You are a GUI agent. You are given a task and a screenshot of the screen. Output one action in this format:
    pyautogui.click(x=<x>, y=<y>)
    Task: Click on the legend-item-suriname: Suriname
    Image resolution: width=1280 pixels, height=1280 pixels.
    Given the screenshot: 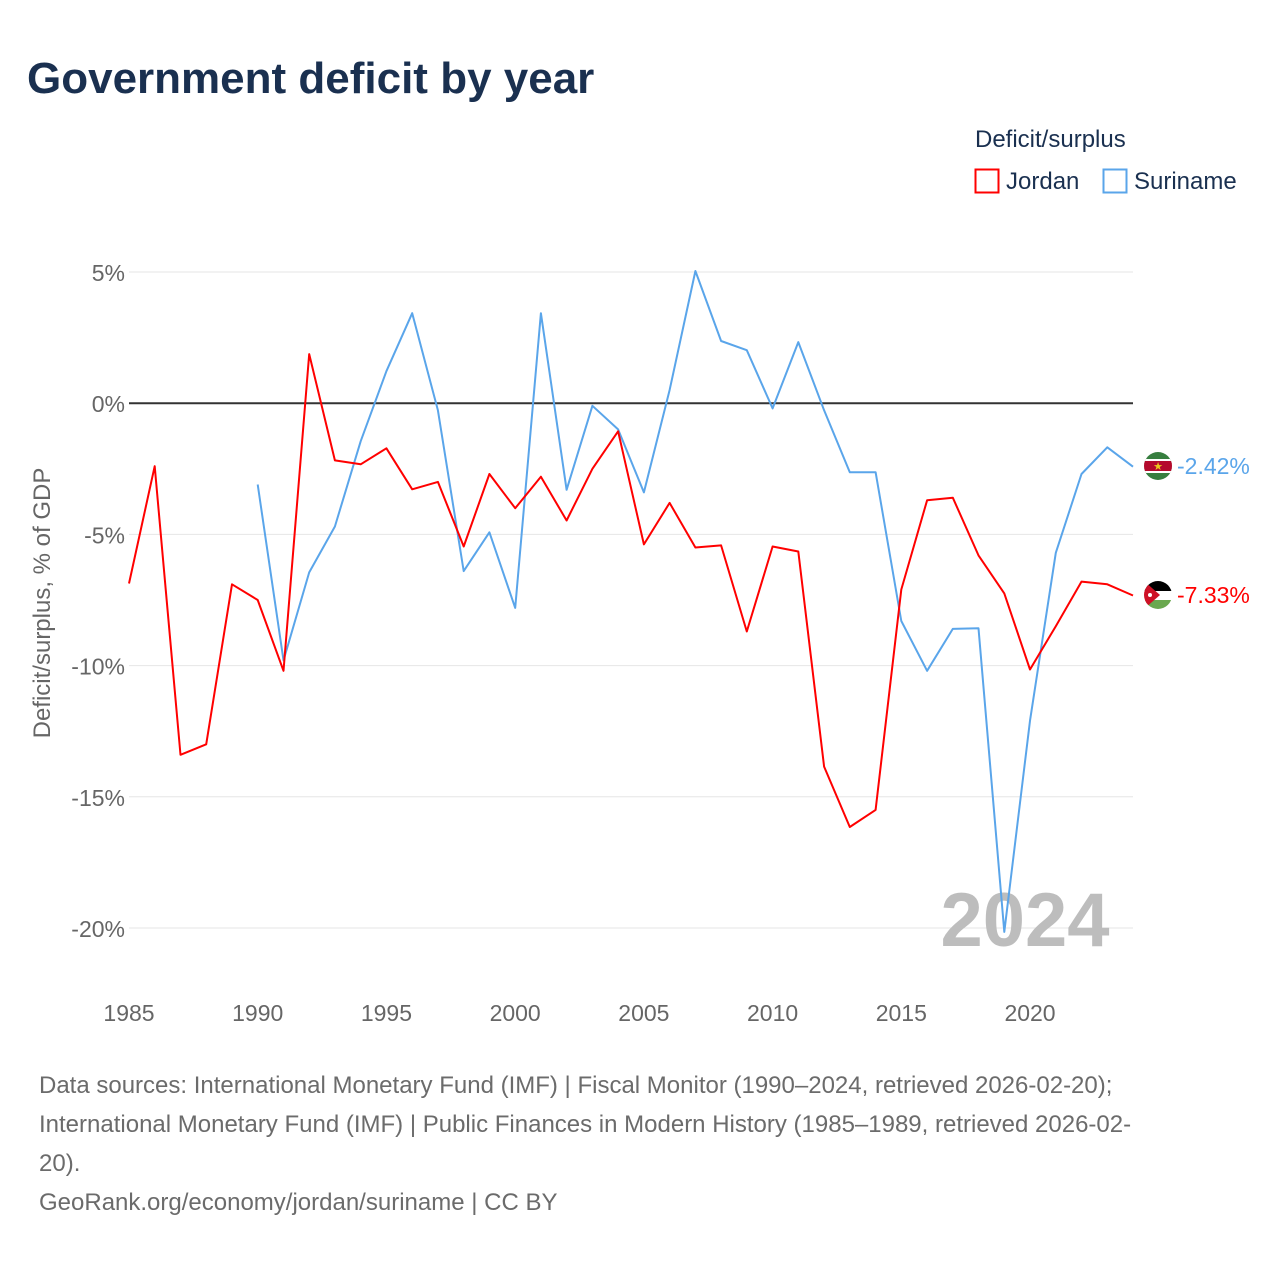 What is the action you would take?
    pyautogui.click(x=1169, y=181)
    